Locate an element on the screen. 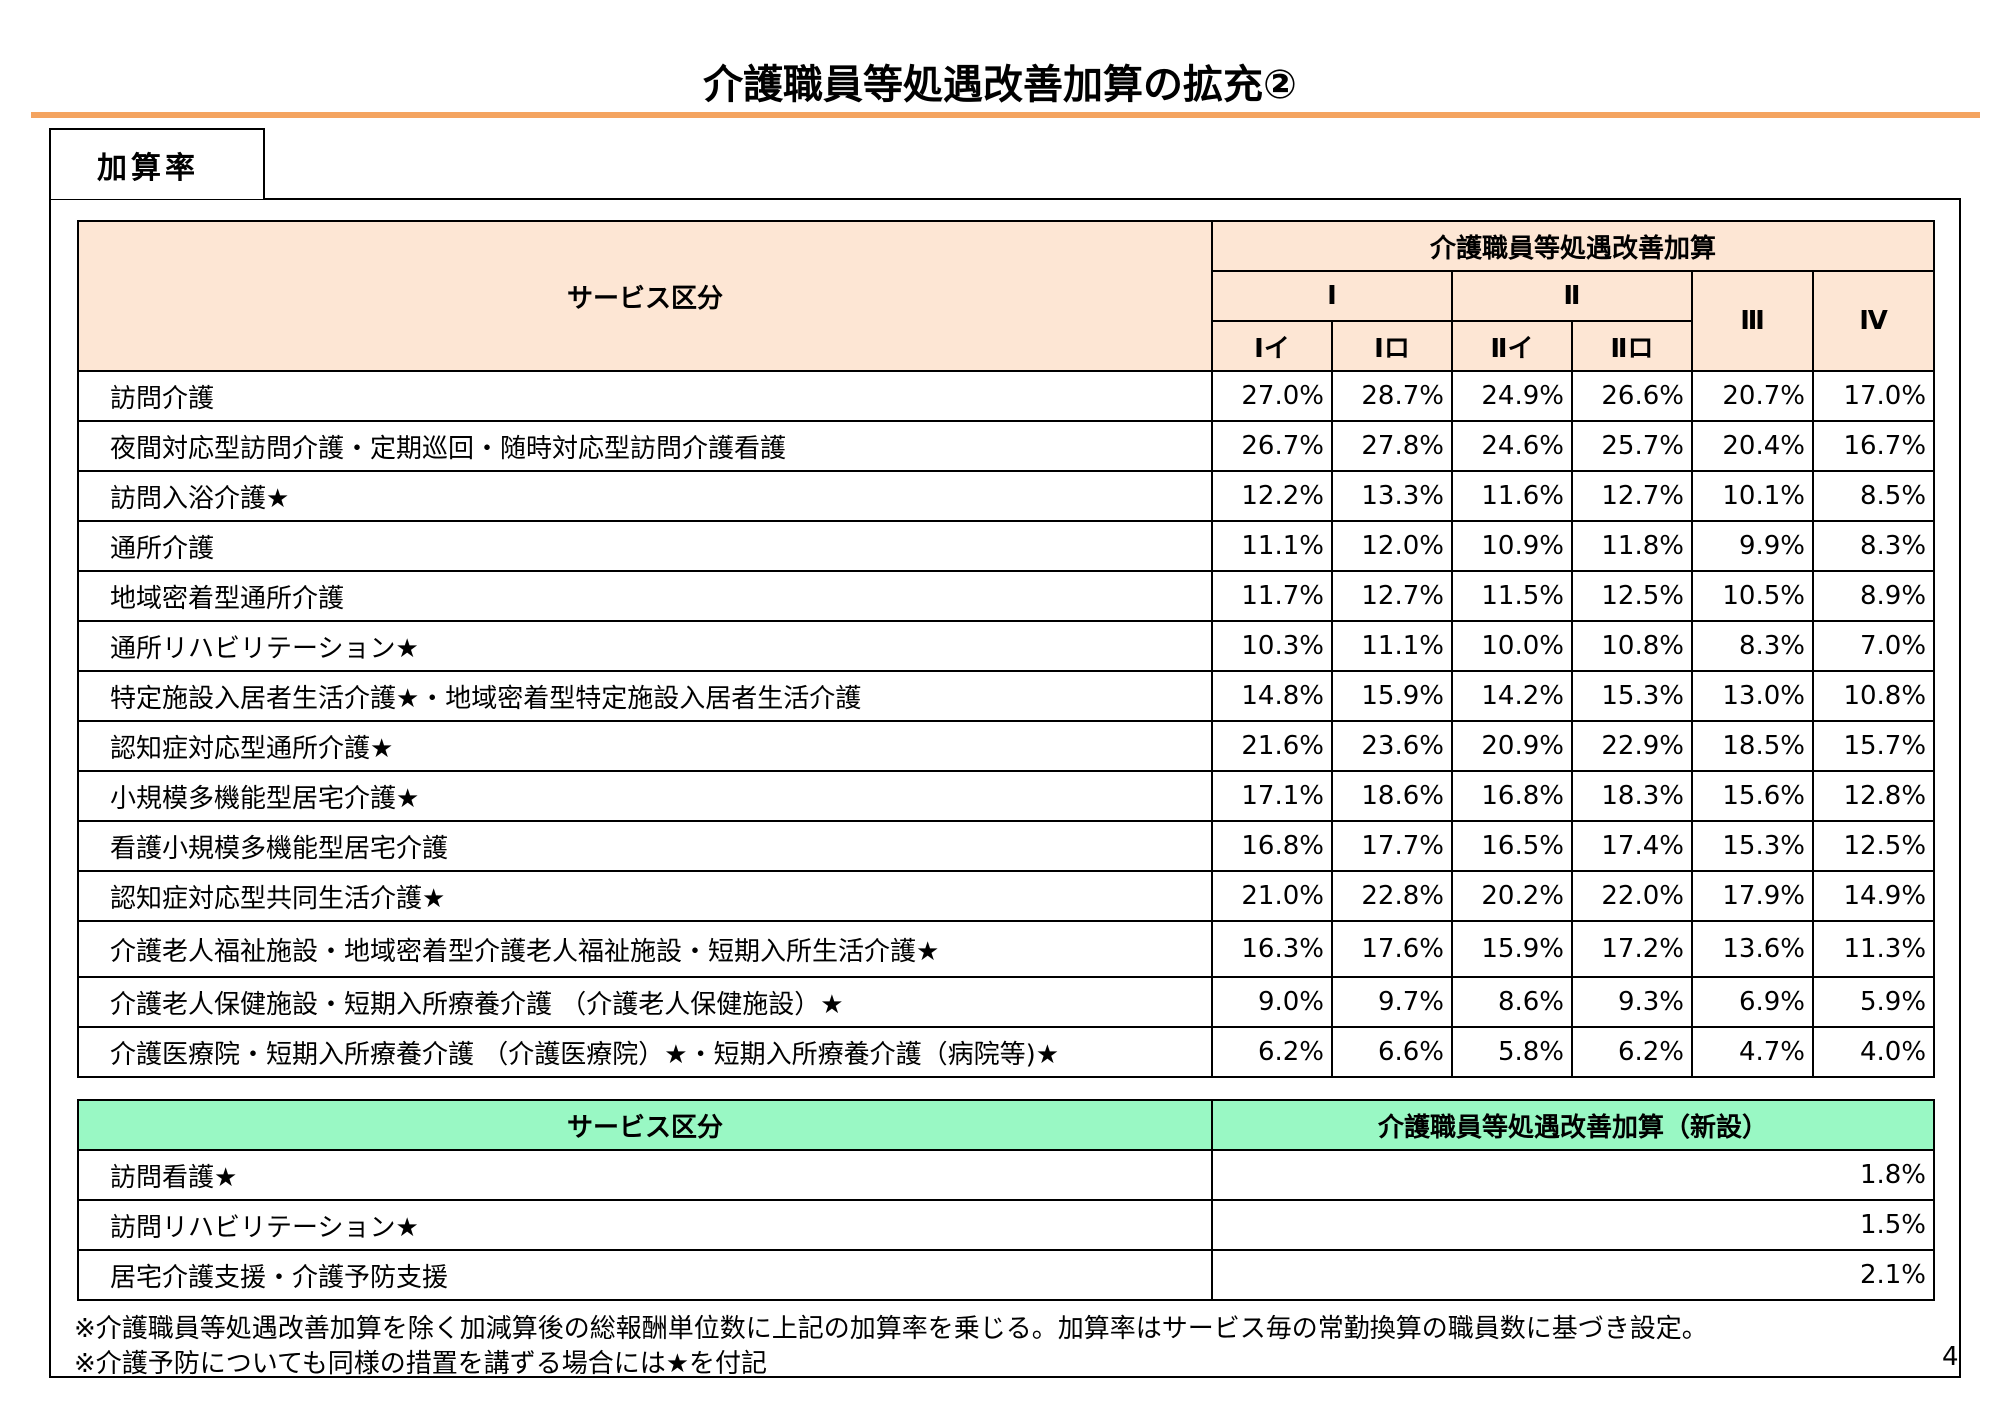 Image resolution: width=2000 pixels, height=1414 pixels. rate-cell: 4.7% is located at coordinates (1752, 1052).